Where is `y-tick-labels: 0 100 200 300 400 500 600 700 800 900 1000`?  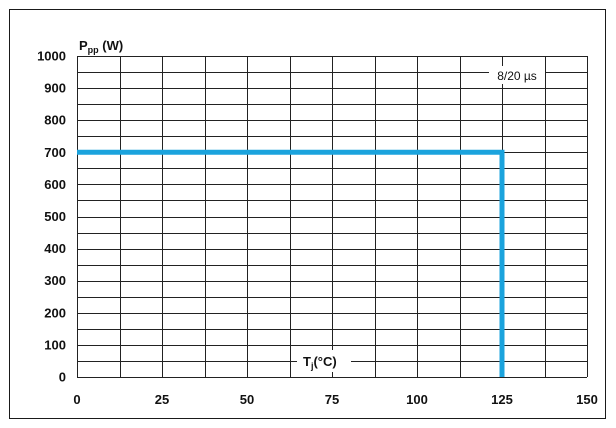 y-tick-labels: 0 100 200 300 400 500 600 700 800 900 1000 is located at coordinates (51, 217).